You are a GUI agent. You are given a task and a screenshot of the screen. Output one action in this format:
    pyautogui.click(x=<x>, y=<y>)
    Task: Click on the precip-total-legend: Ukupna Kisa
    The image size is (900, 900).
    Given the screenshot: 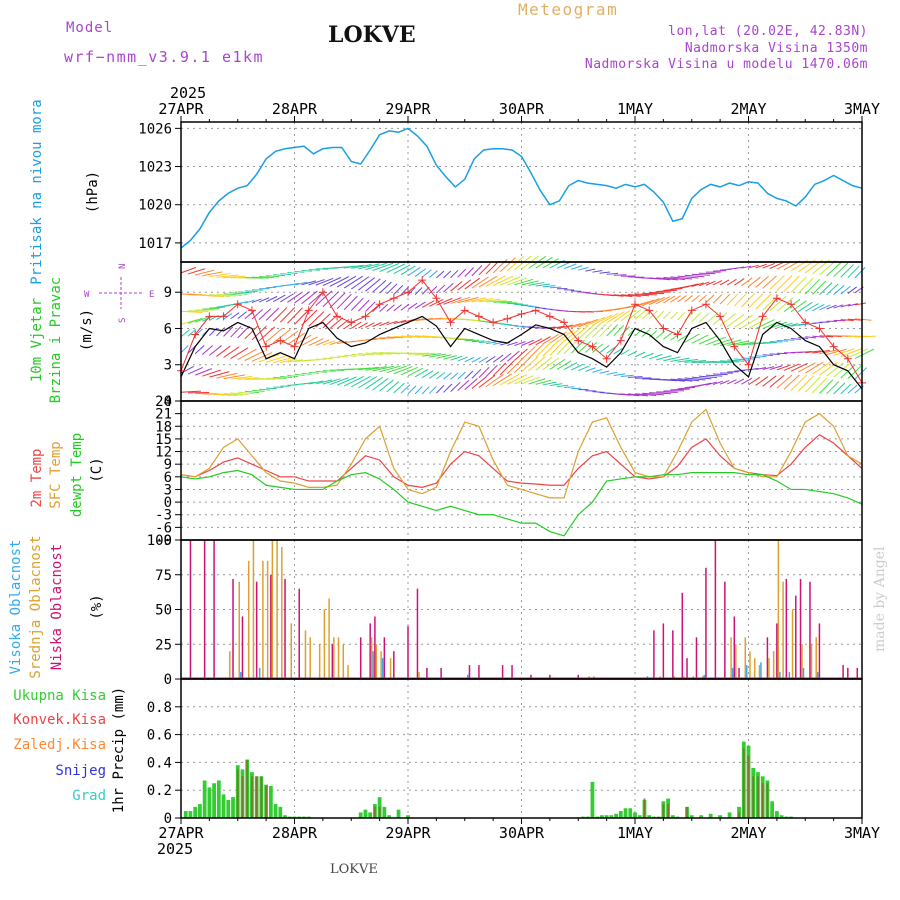 What is the action you would take?
    pyautogui.click(x=59, y=696)
    